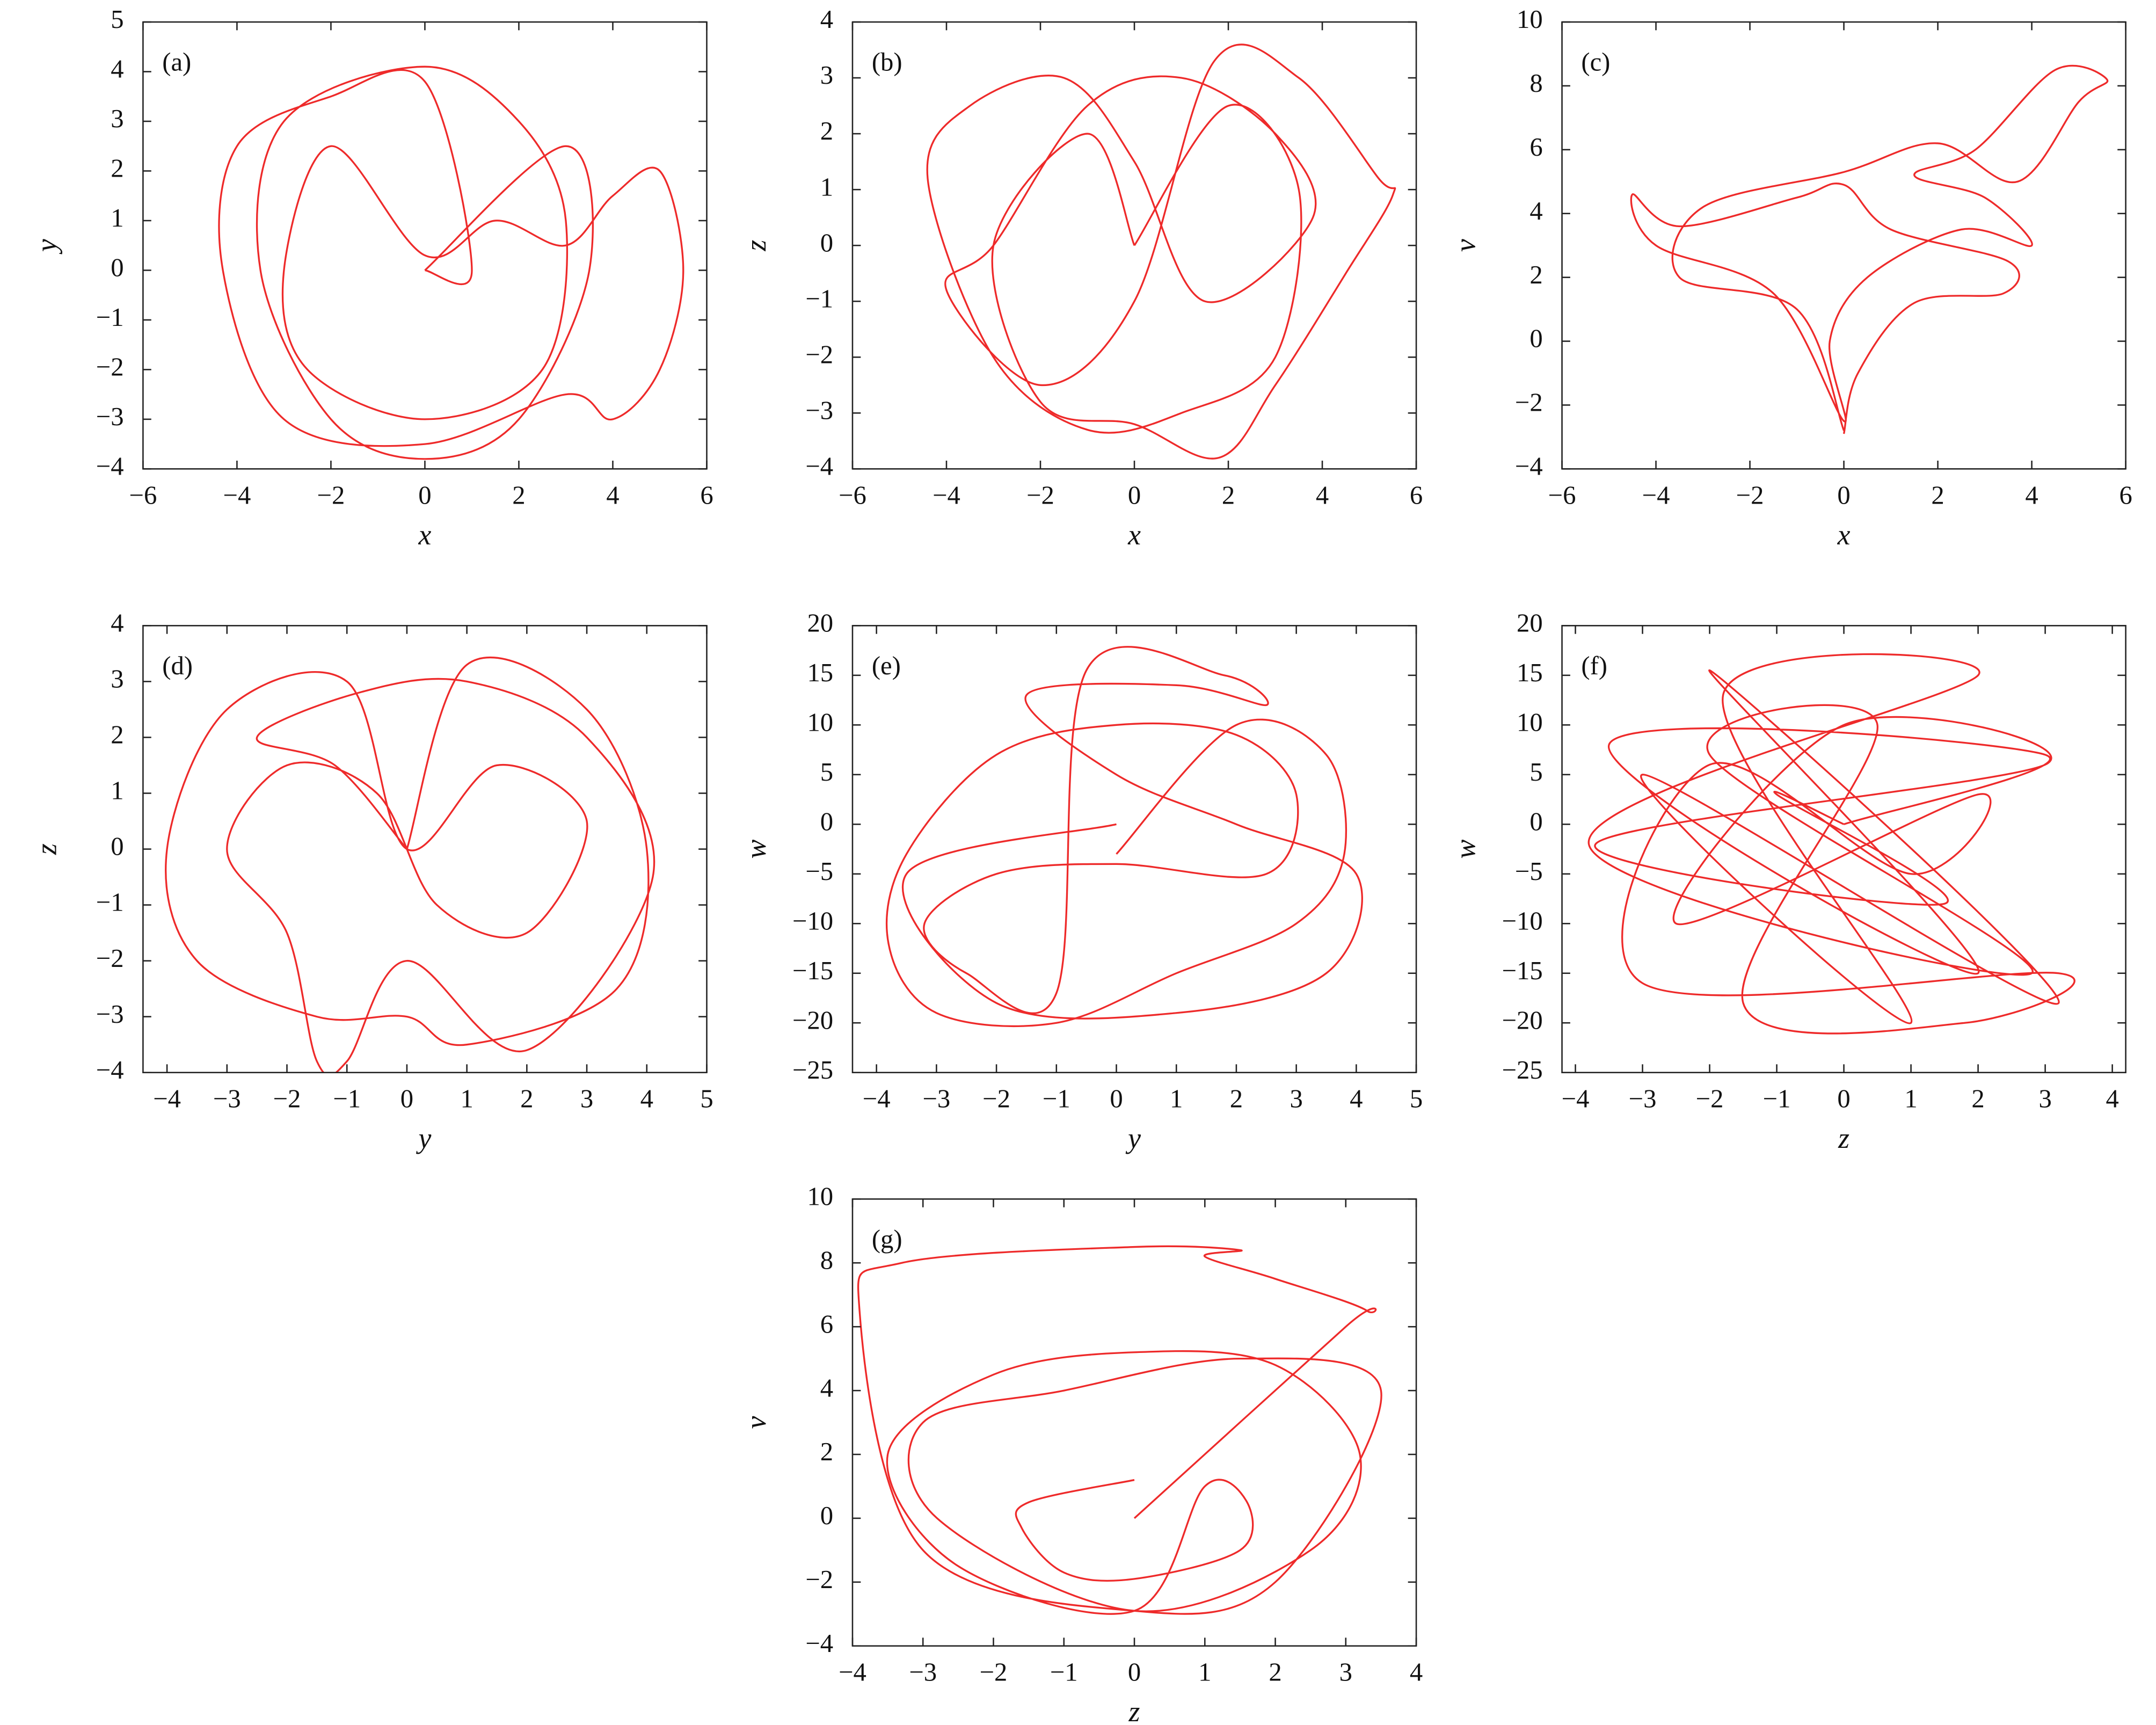  I want to click on y-tick-label: −10, so click(812, 920).